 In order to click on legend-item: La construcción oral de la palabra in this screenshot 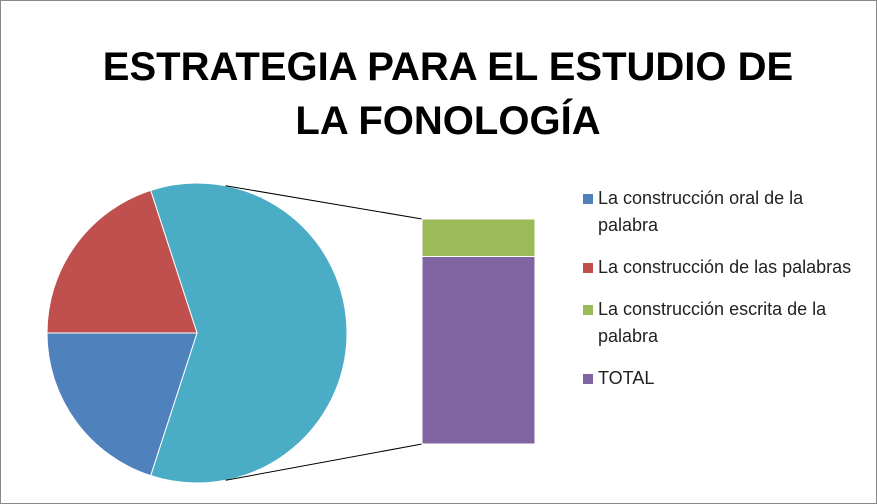, I will do `click(725, 212)`.